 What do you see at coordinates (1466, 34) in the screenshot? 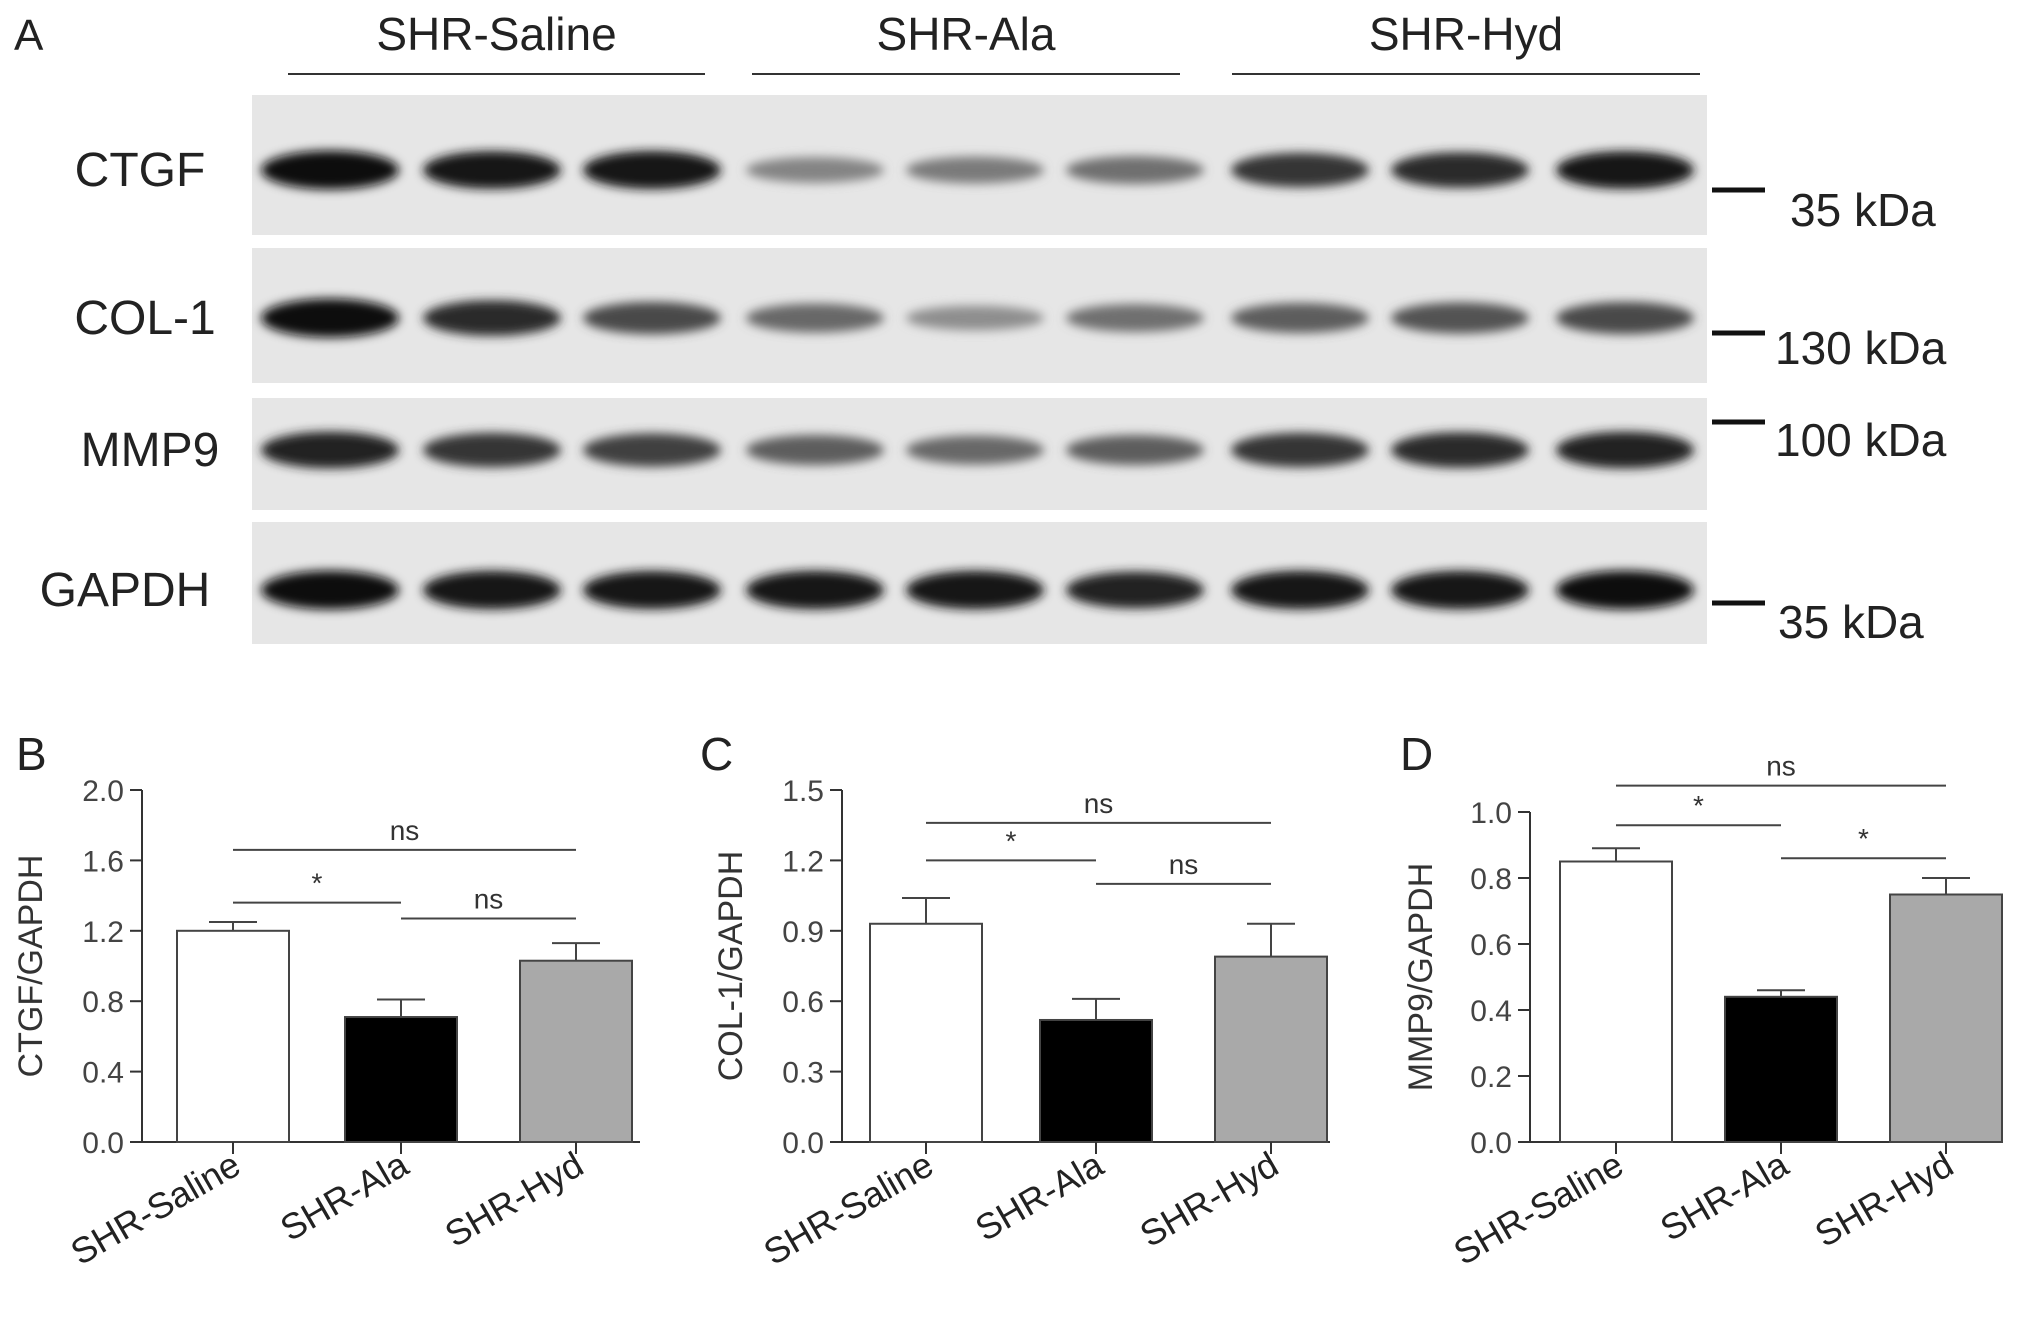
I see `blot-group-label: SHR-Hyd` at bounding box center [1466, 34].